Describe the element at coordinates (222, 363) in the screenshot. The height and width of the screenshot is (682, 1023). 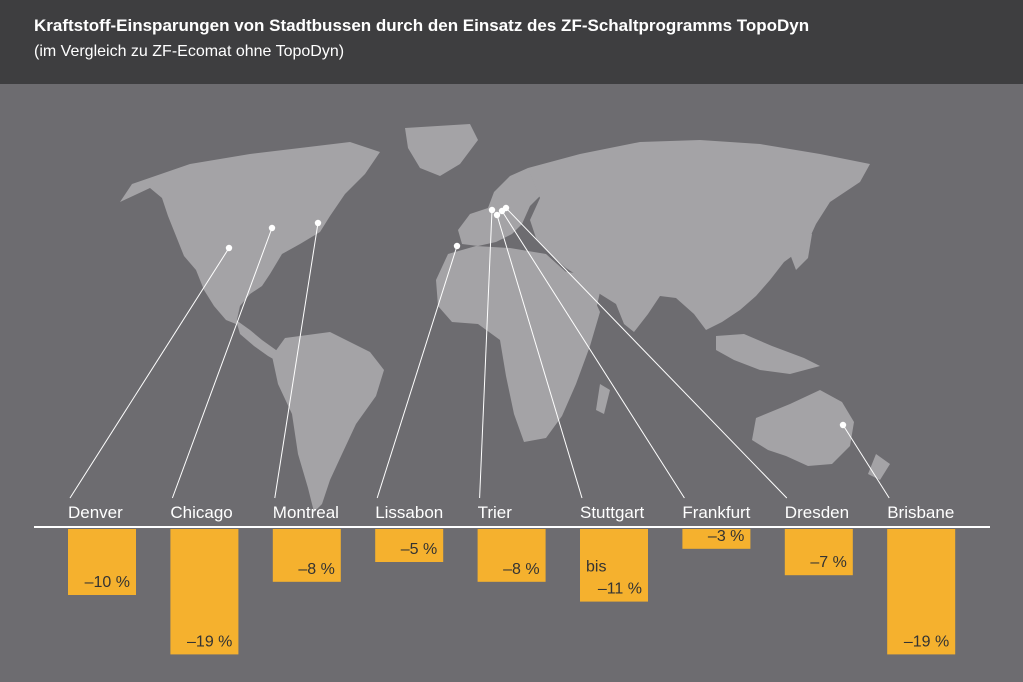
I see `connector-chicago` at that location.